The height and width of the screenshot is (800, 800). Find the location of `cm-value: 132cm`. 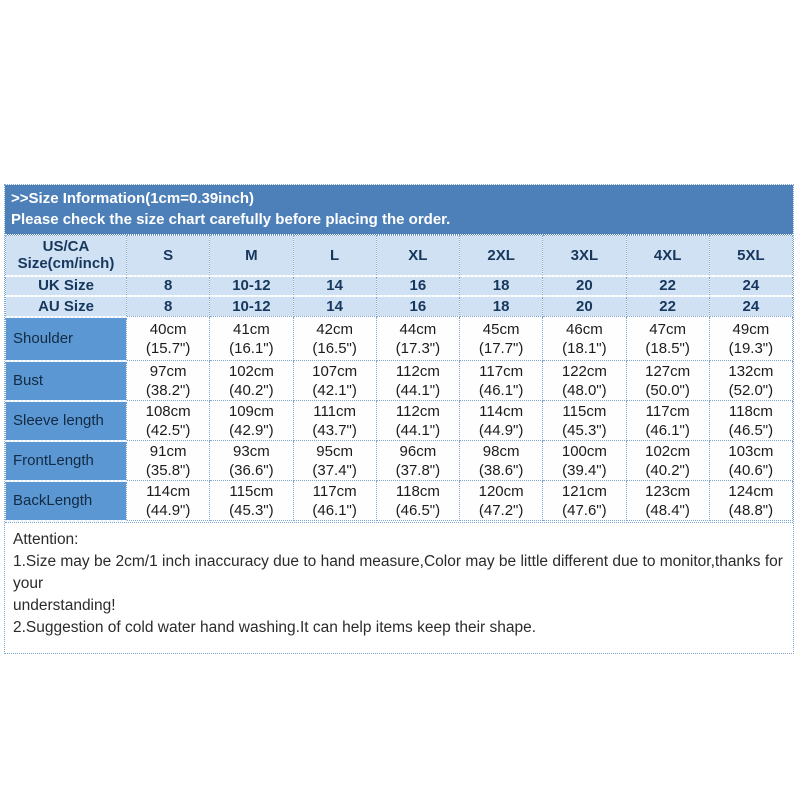

cm-value: 132cm is located at coordinates (751, 371).